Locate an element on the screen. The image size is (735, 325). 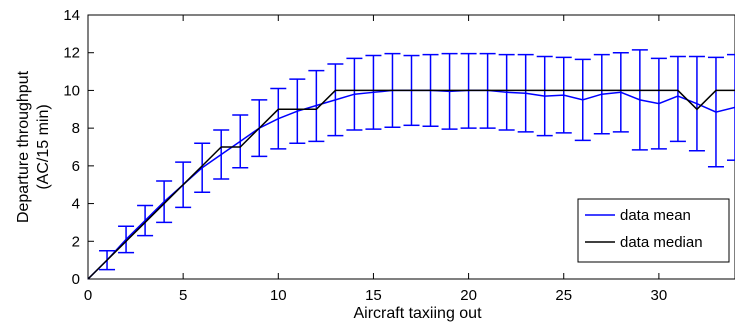
x-tick-label: 15 is located at coordinates (373, 295).